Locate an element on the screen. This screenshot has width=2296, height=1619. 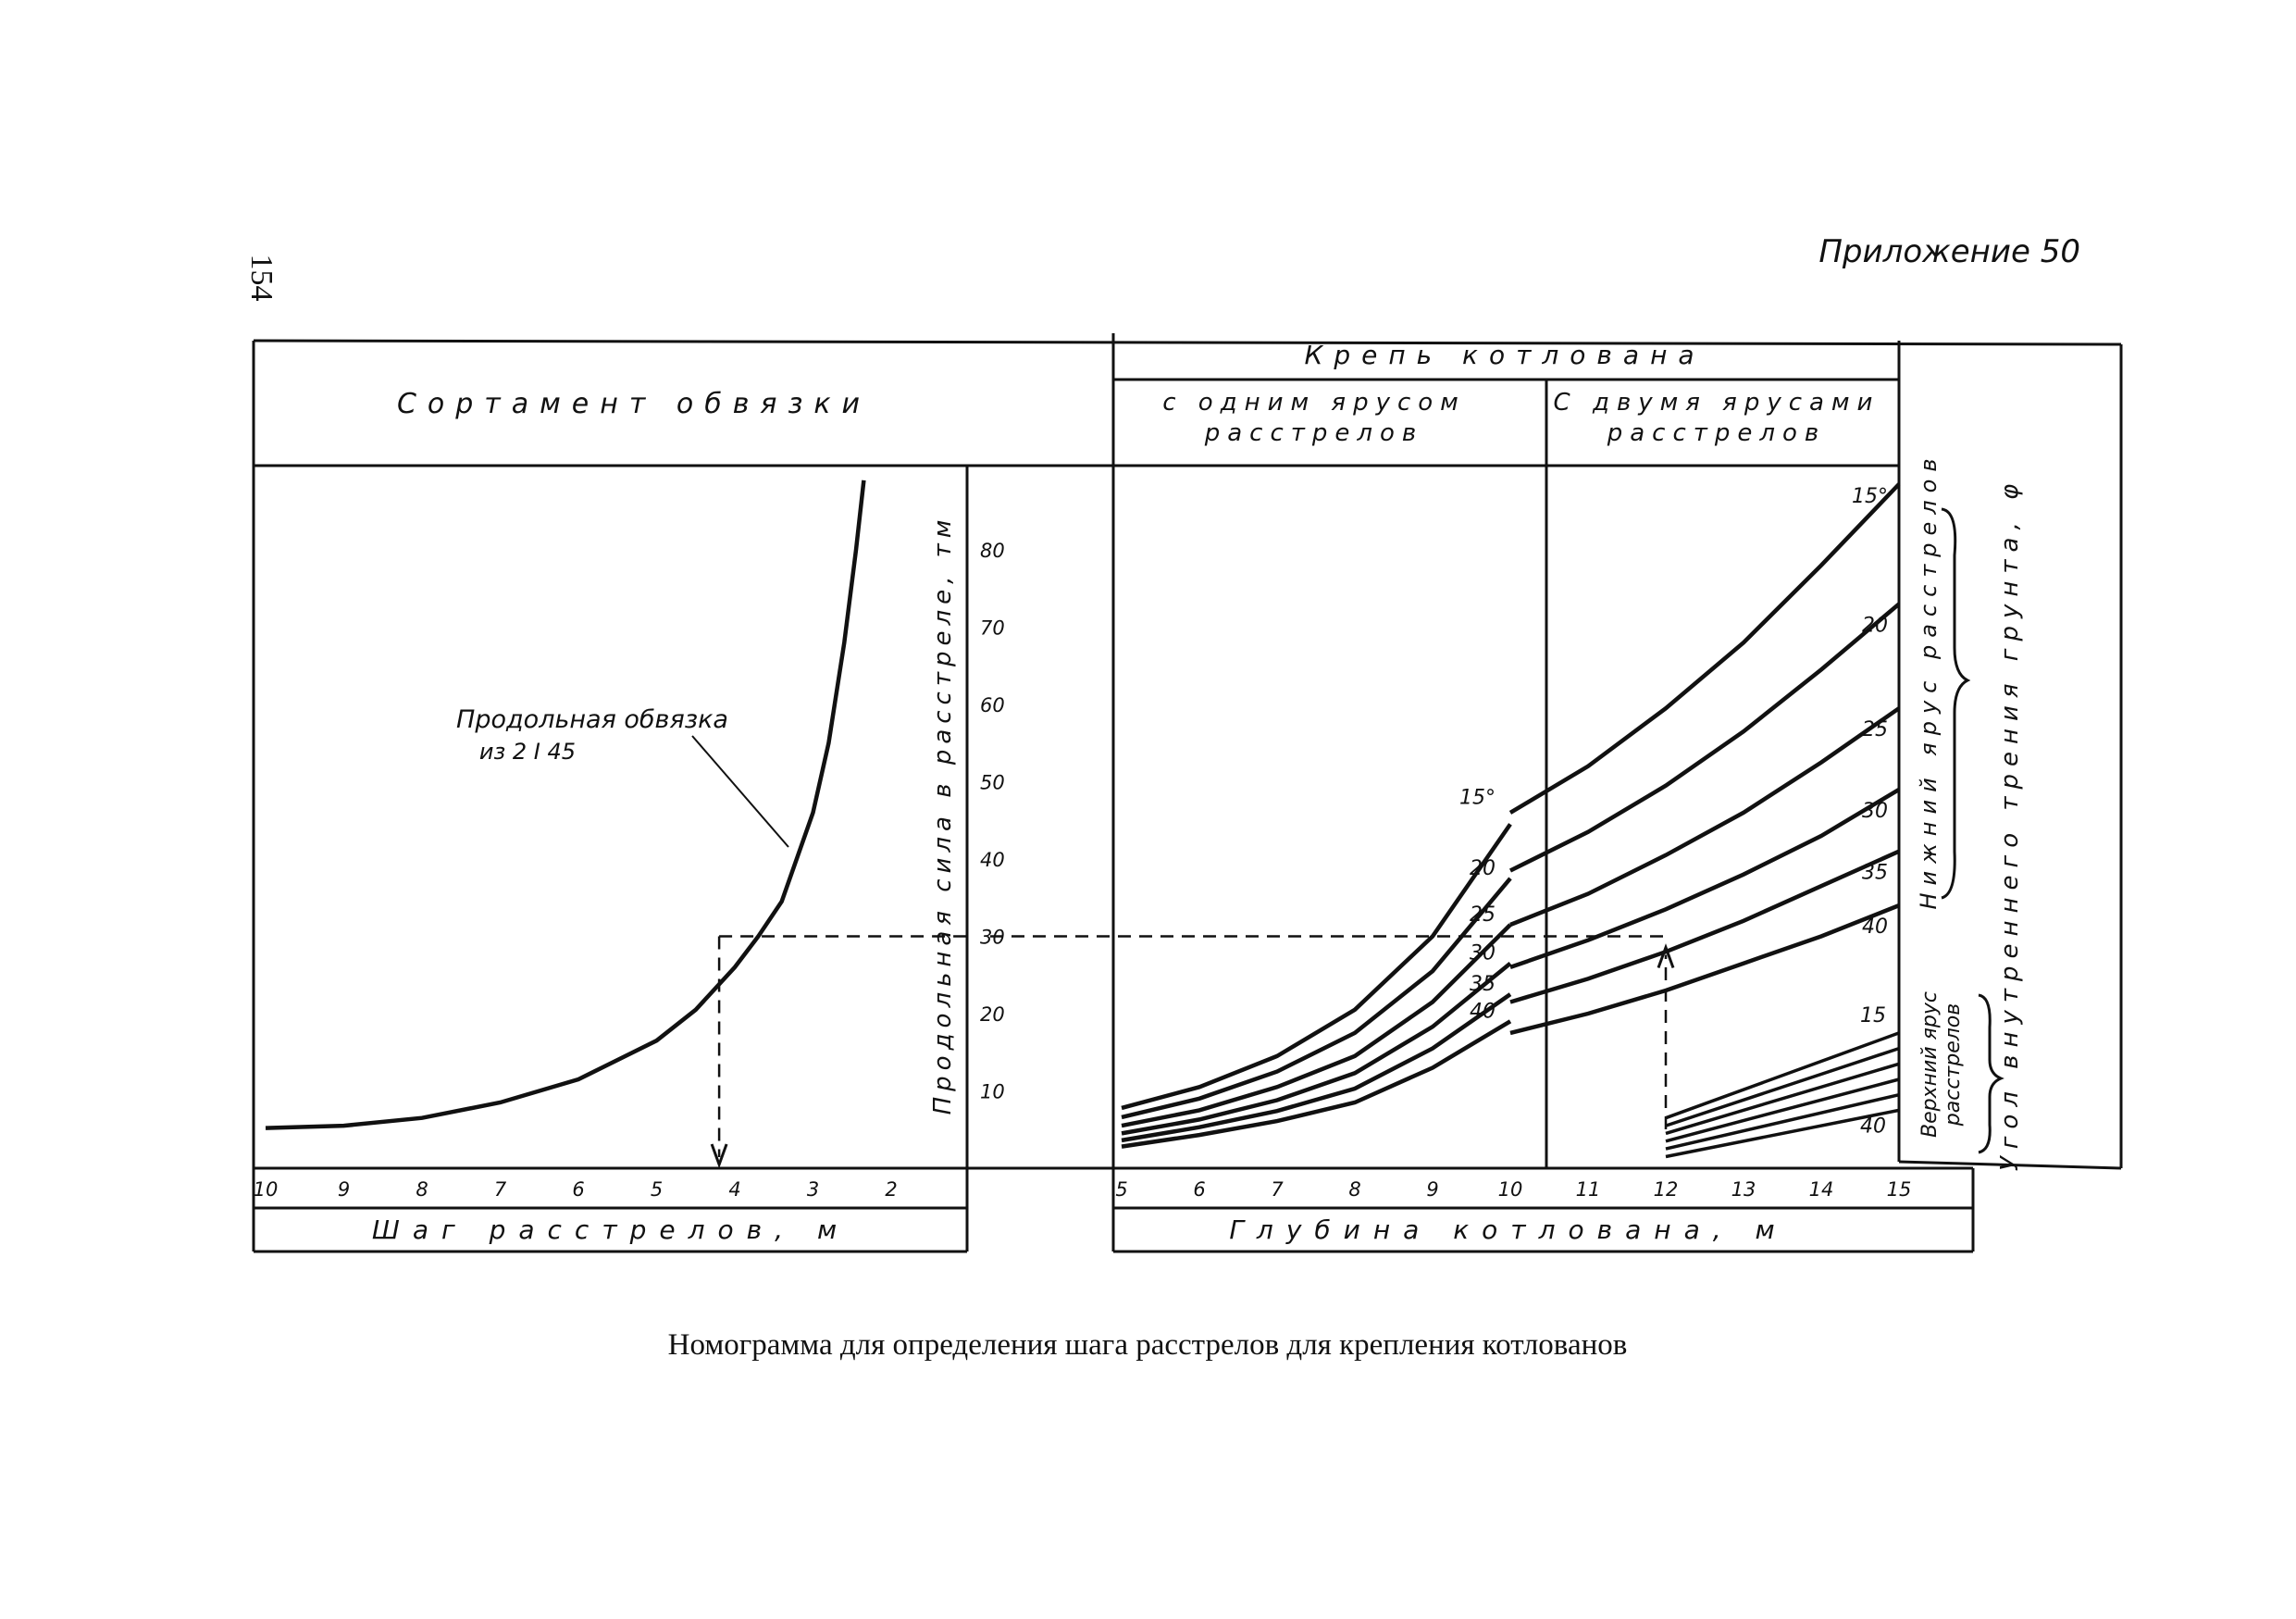
depth-tick-6: 6 is located at coordinates (1199, 1190).